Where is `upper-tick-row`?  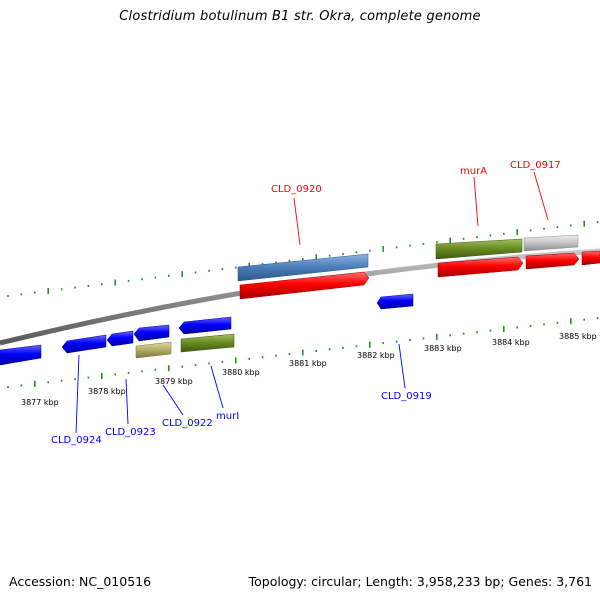 upper-tick-row is located at coordinates (303, 258).